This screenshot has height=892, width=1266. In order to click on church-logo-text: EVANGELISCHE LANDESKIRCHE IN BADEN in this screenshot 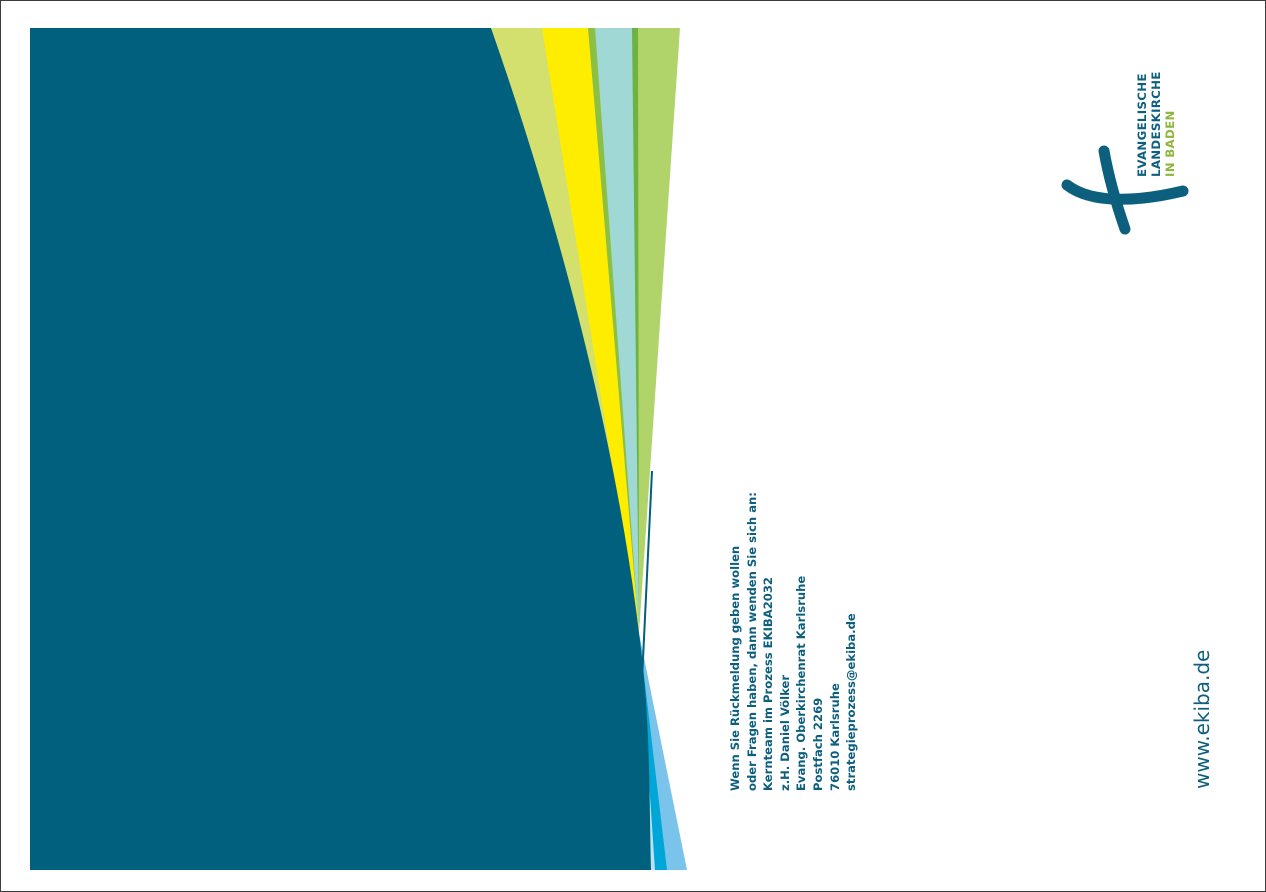, I will do `click(1156, 124)`.